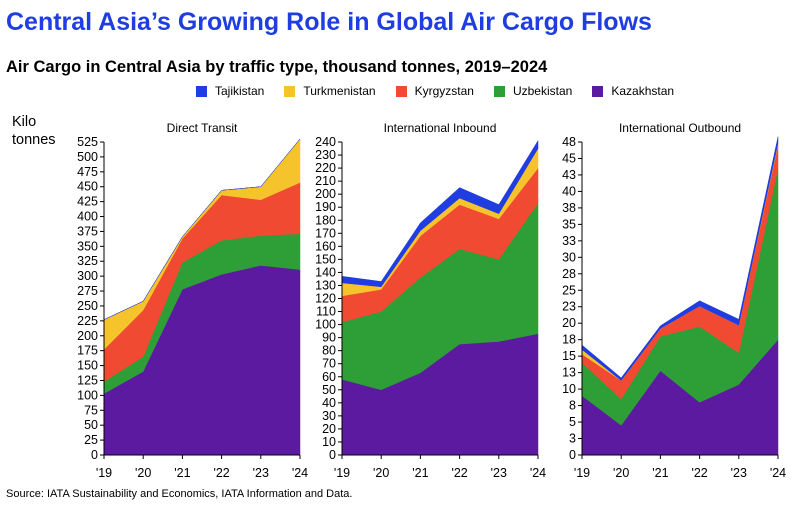 This screenshot has width=800, height=521. What do you see at coordinates (569, 340) in the screenshot?
I see `y-tick-label: 18` at bounding box center [569, 340].